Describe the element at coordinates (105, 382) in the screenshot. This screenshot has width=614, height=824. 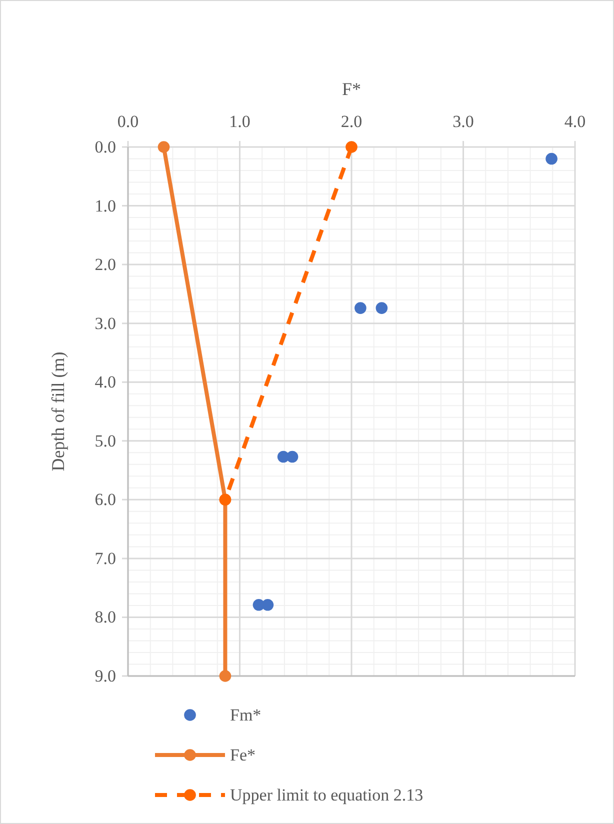
I see `y-tick-label: 4.0` at that location.